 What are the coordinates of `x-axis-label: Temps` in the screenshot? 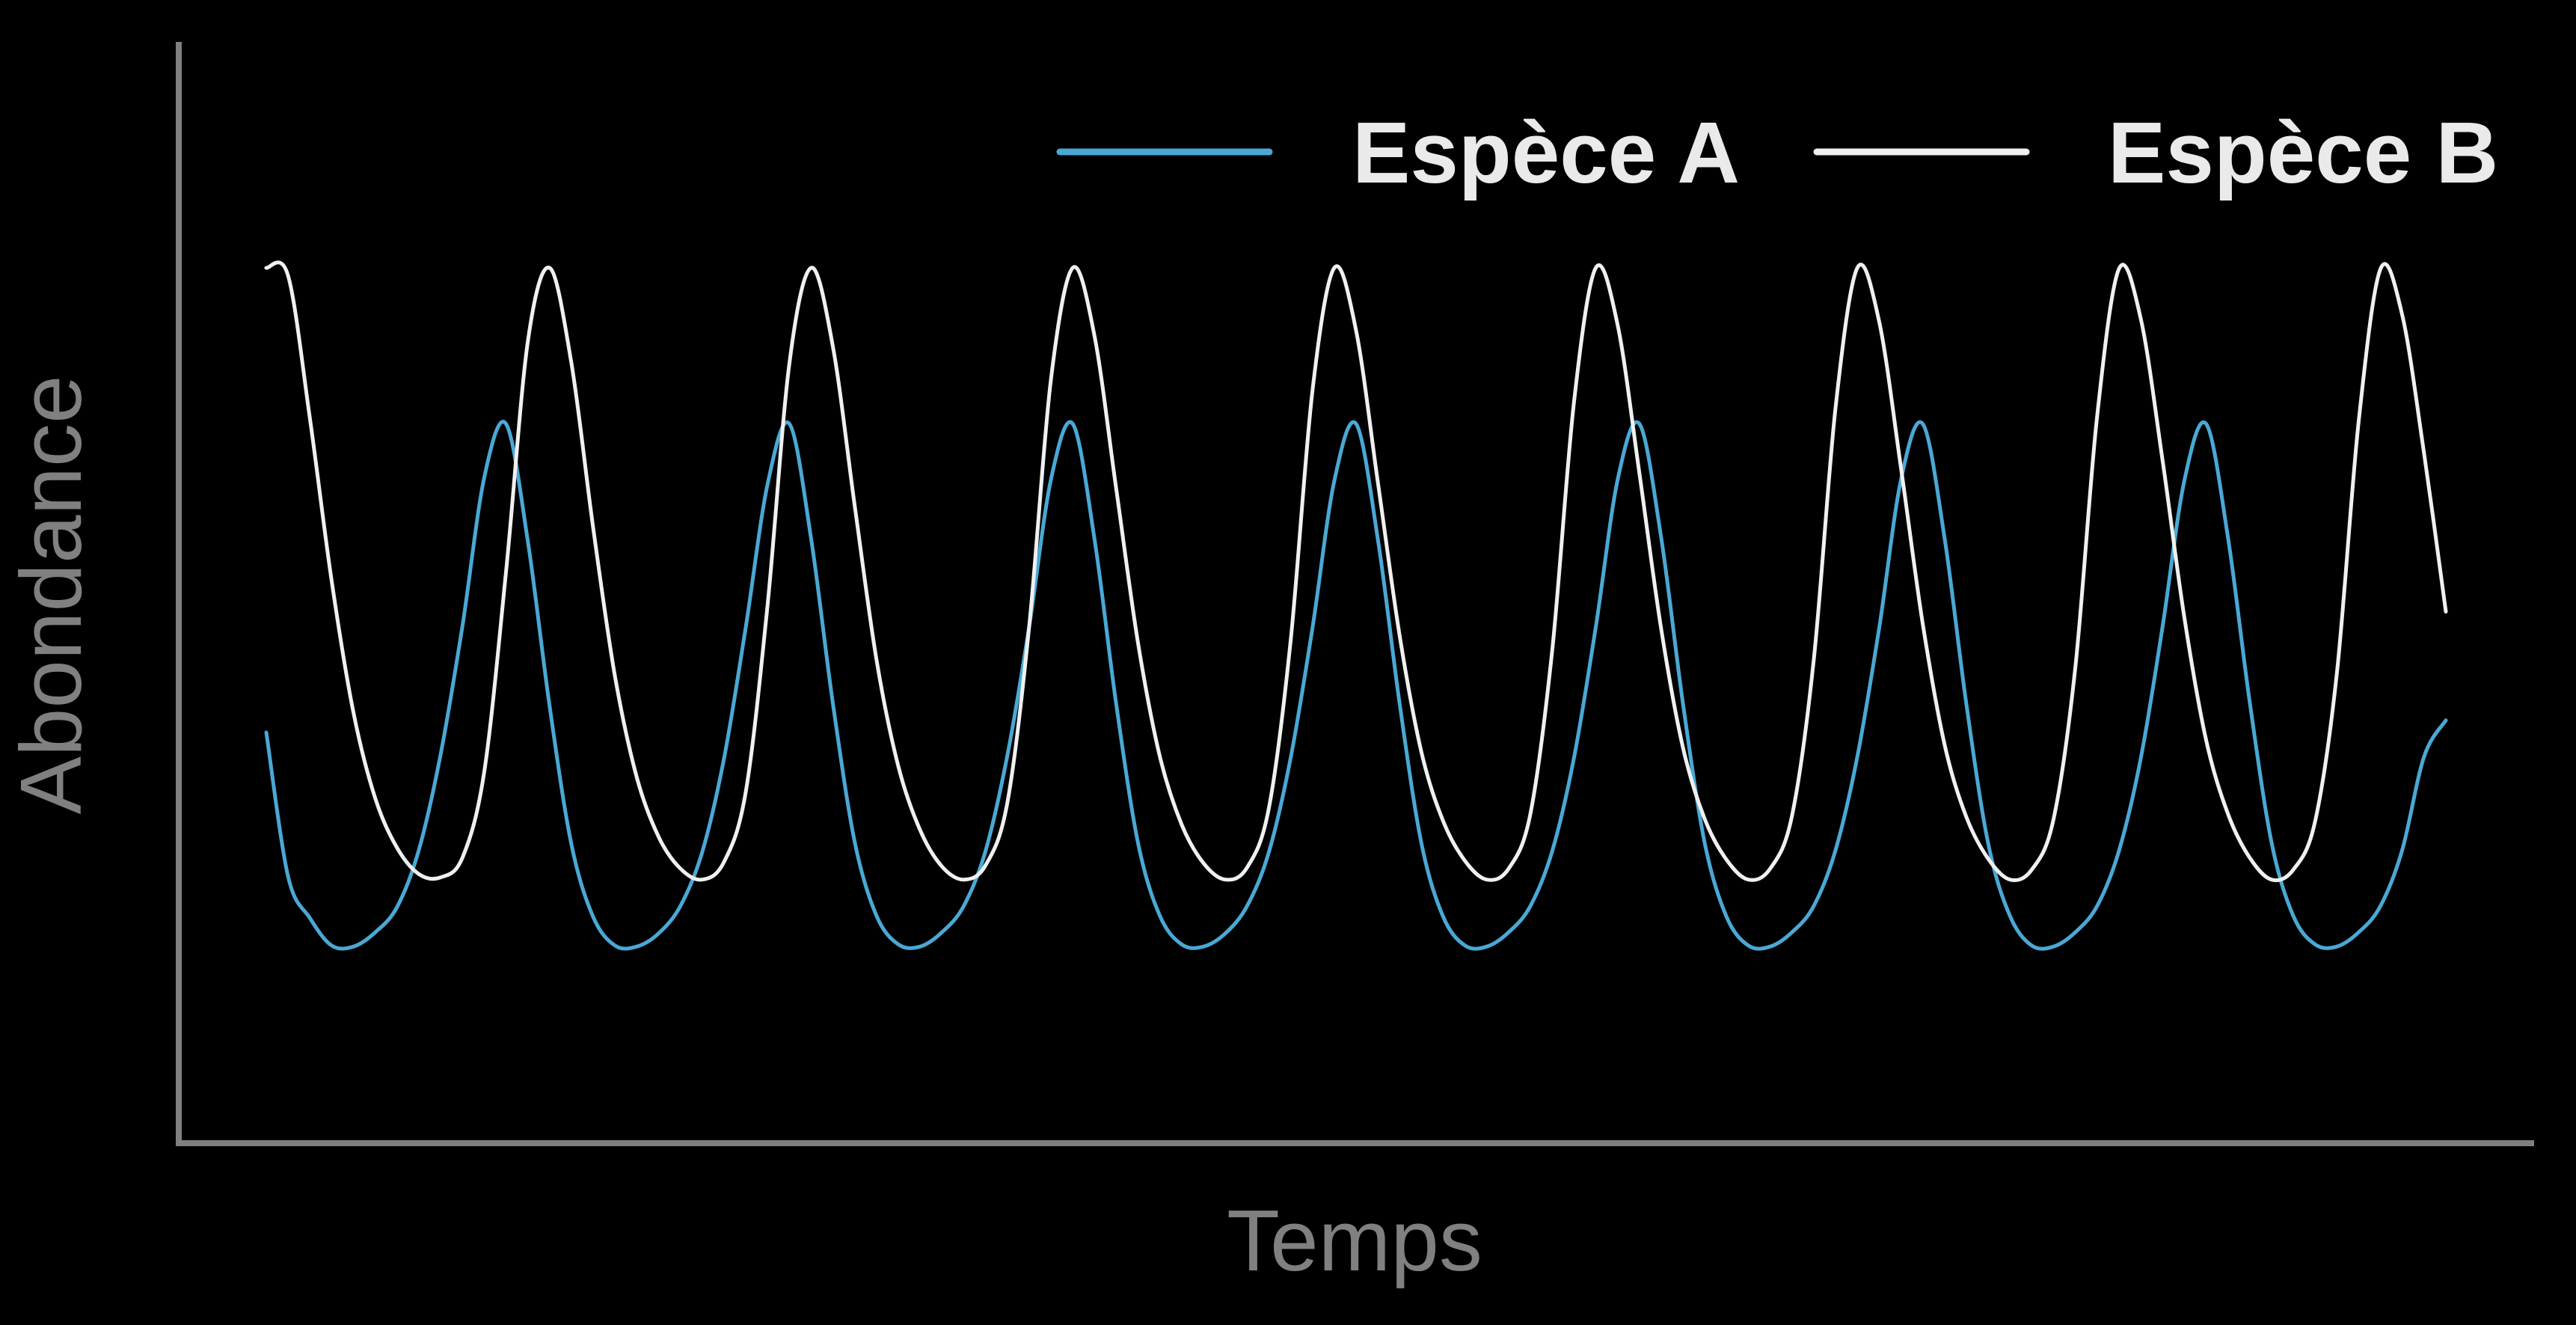 It's located at (1354, 1240).